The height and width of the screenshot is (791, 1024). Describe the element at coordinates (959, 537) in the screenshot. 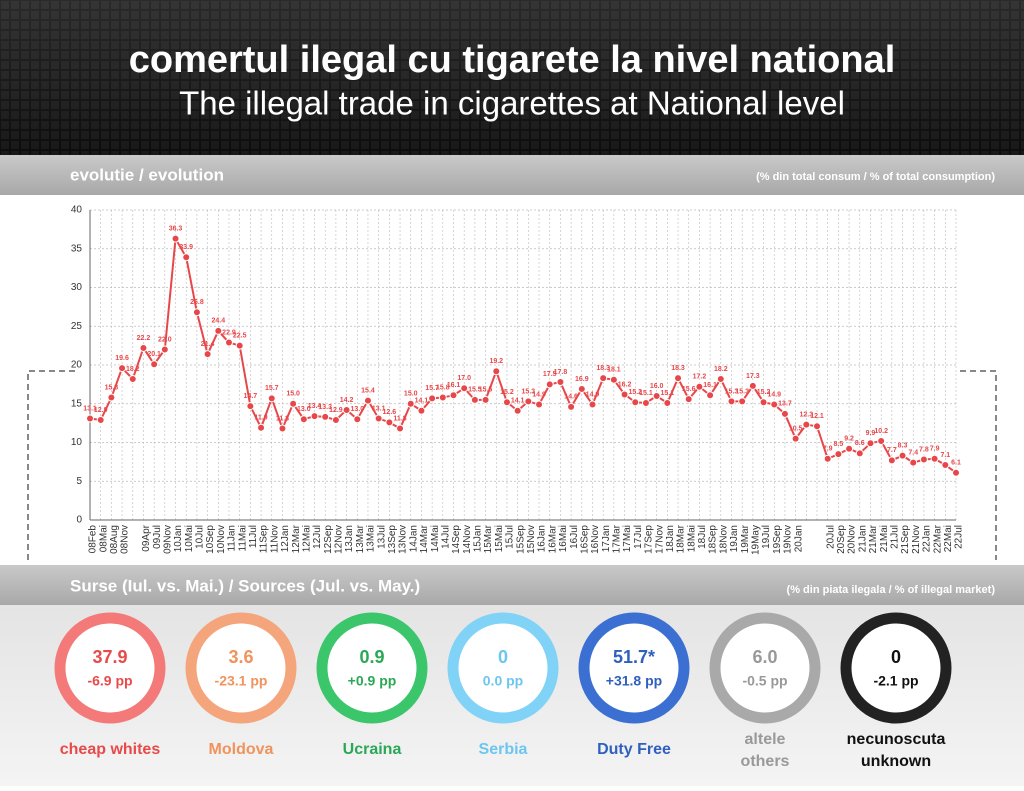

I see `x-tick-label: 22Jul` at that location.